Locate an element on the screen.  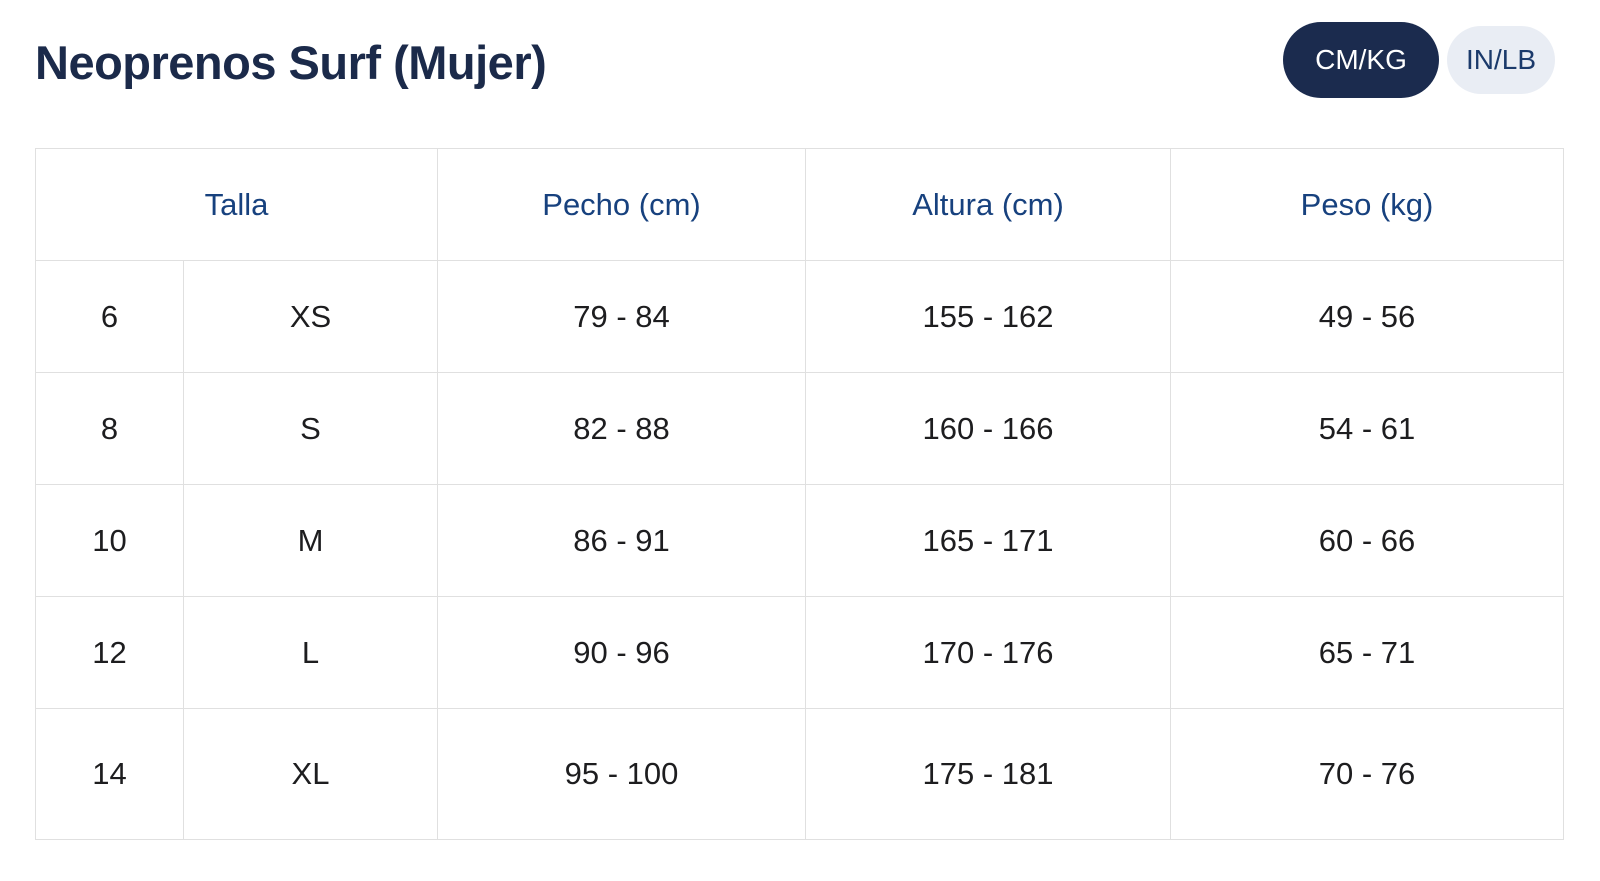
cell-weight-range: 49 - 56 is located at coordinates (1367, 316).